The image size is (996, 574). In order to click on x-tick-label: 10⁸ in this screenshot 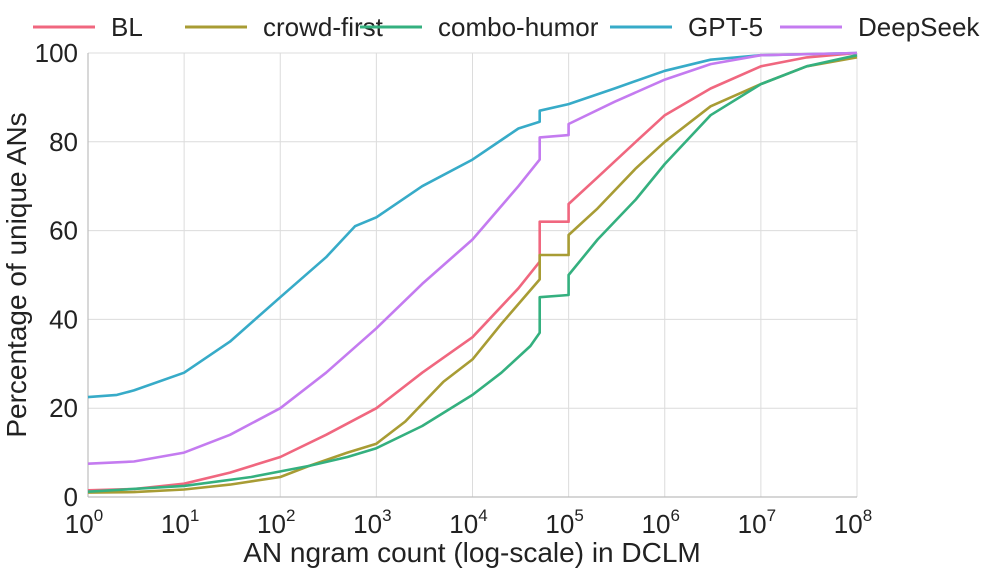, I will do `click(853, 522)`.